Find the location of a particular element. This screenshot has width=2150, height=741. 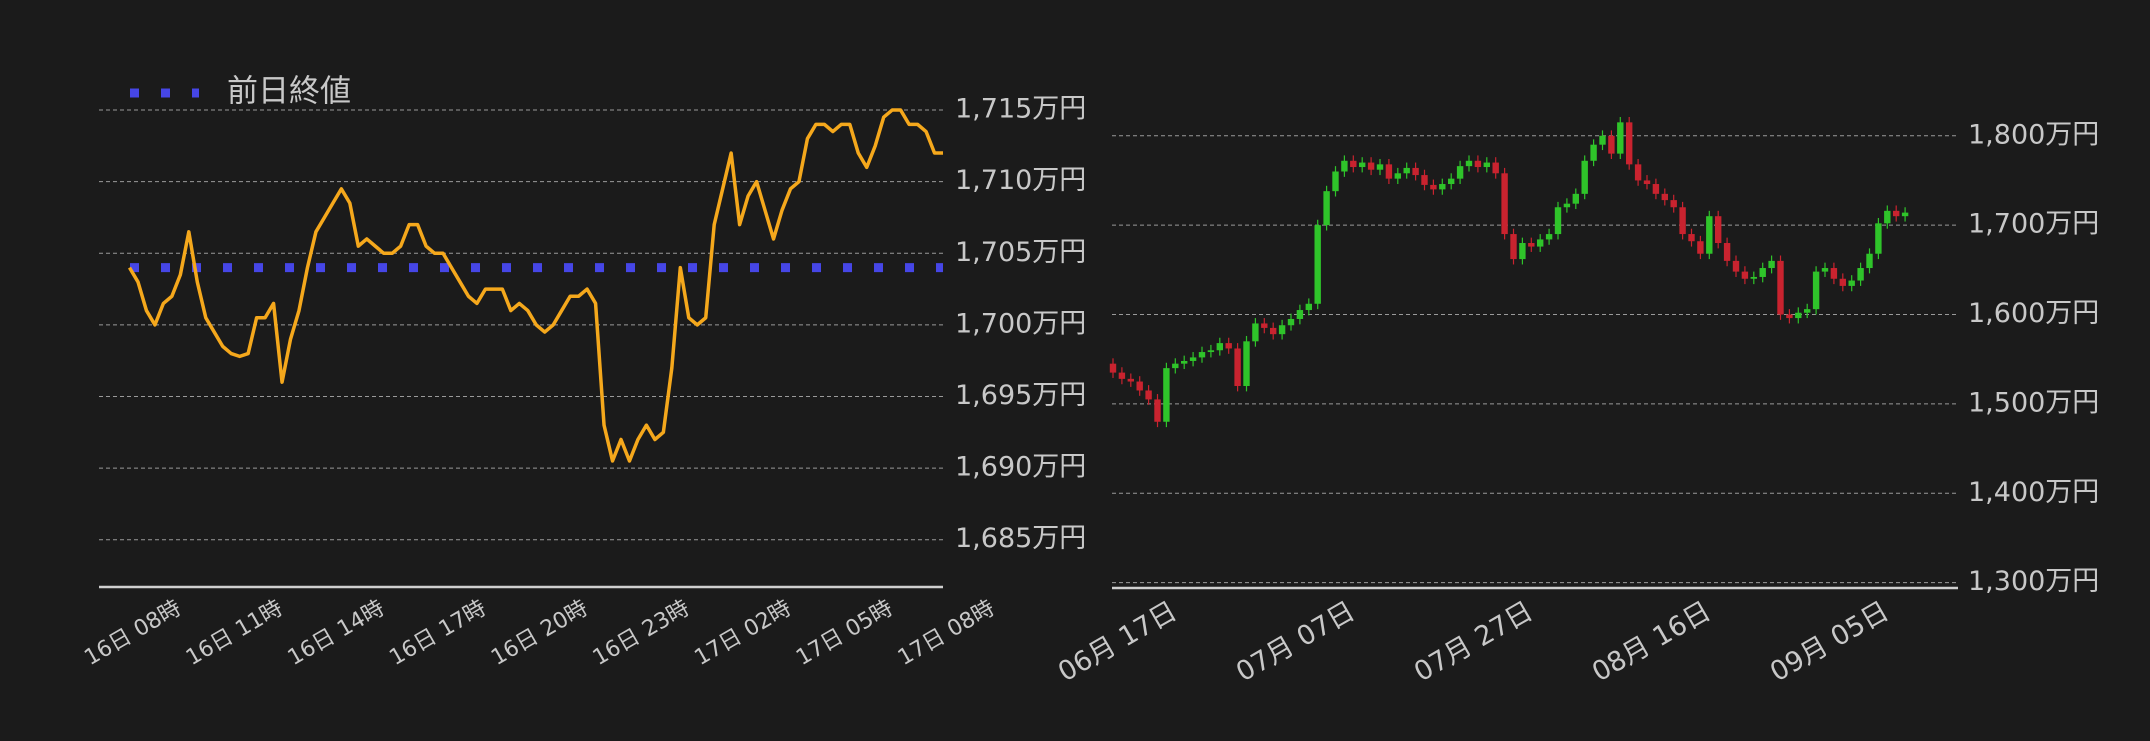

y-tick-label: 1,705万円 is located at coordinates (1020, 252).